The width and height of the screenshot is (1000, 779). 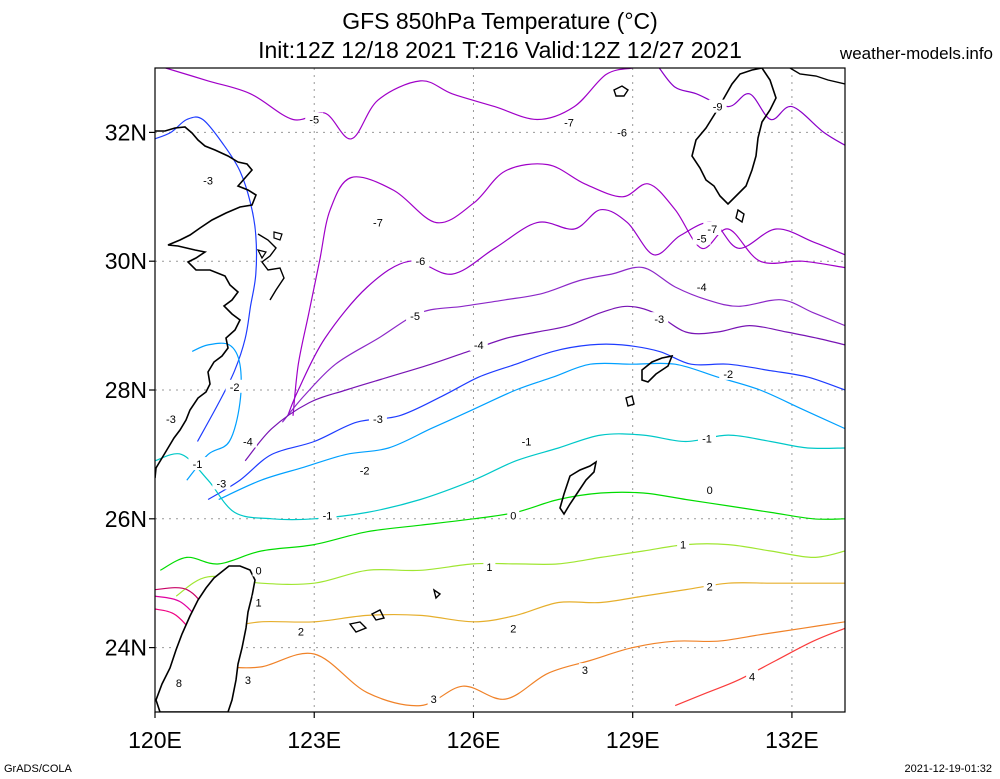 What do you see at coordinates (437, 594) in the screenshot?
I see `island-miyako` at bounding box center [437, 594].